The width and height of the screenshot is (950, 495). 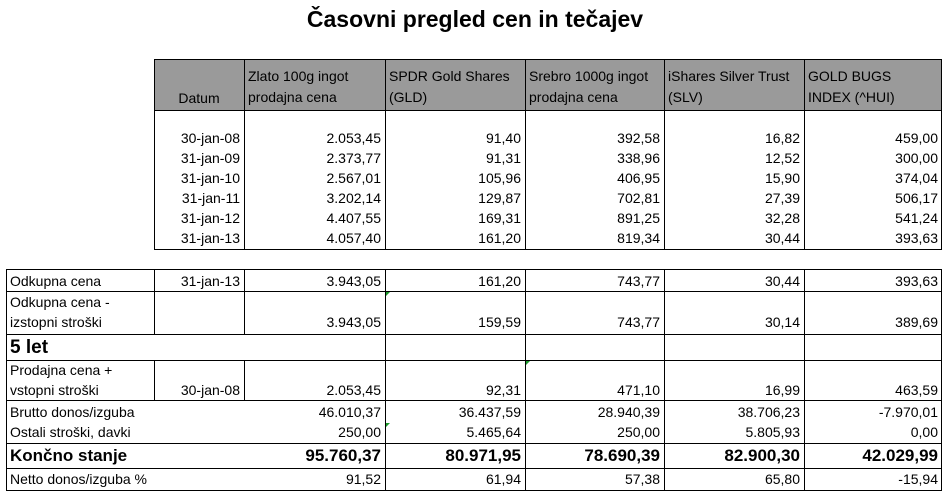 I want to click on value-cell: 891,25, so click(x=638, y=218).